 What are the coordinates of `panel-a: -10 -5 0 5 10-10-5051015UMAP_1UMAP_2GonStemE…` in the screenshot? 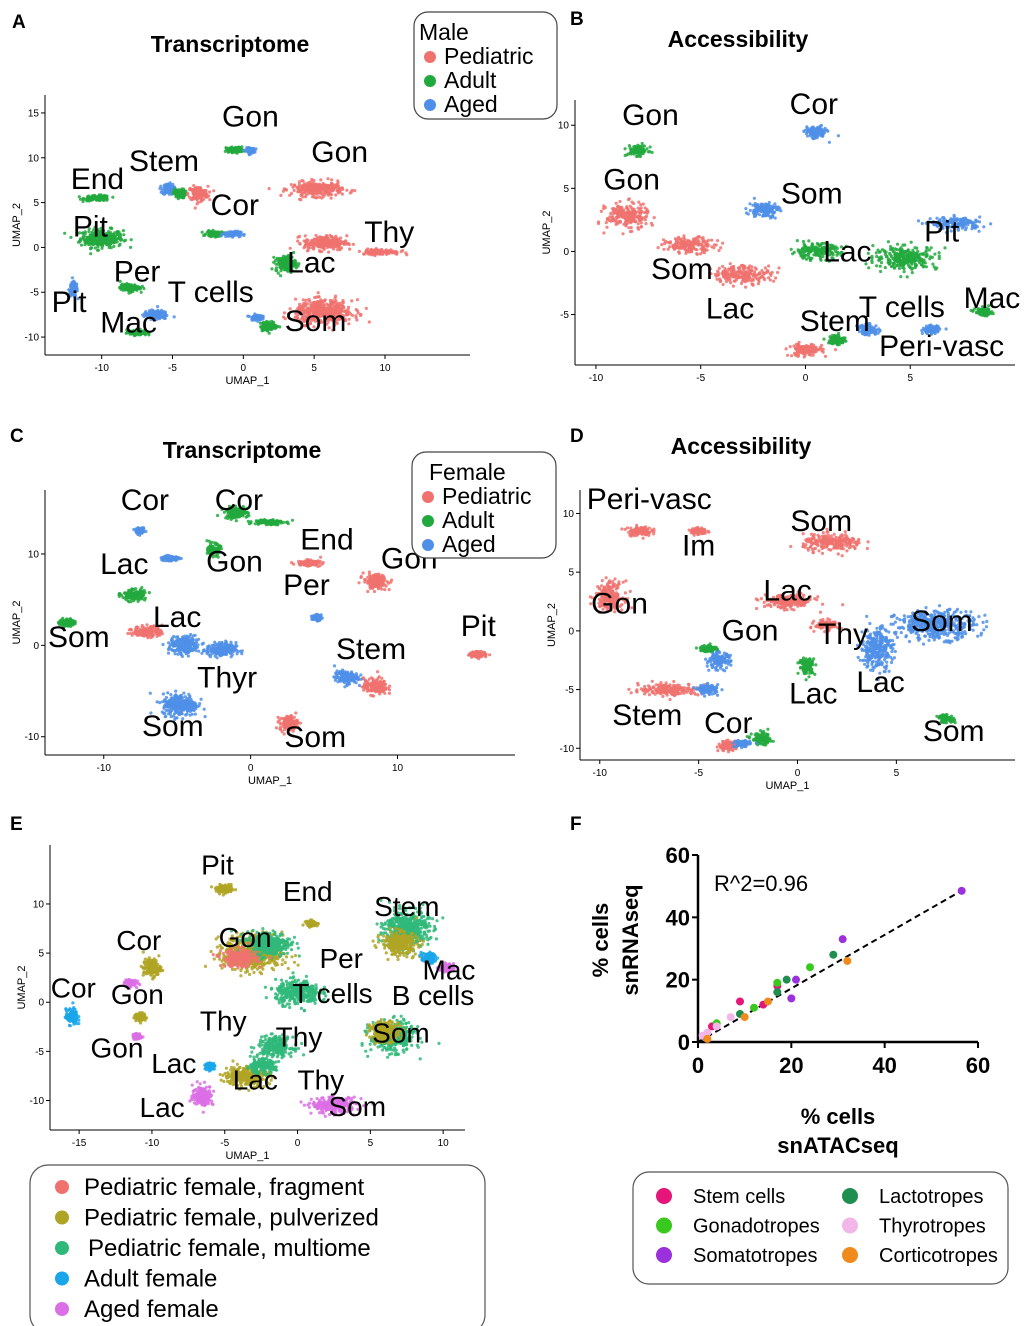 It's located at (240, 241).